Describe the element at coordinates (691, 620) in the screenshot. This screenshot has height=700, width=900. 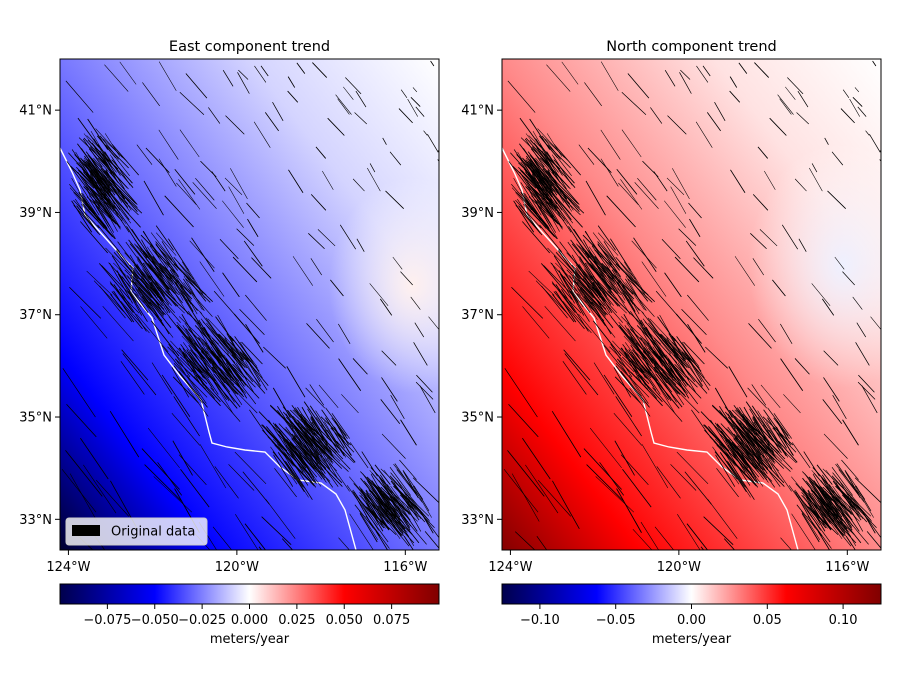
I see `colorbar-tick-label: 0.00` at that location.